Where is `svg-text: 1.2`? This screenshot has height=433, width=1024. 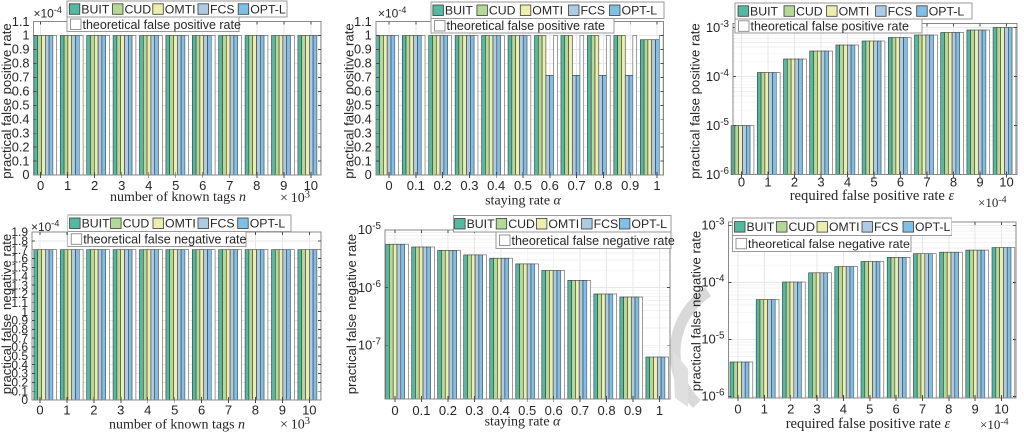
svg-text: 1.2 is located at coordinates (19, 294).